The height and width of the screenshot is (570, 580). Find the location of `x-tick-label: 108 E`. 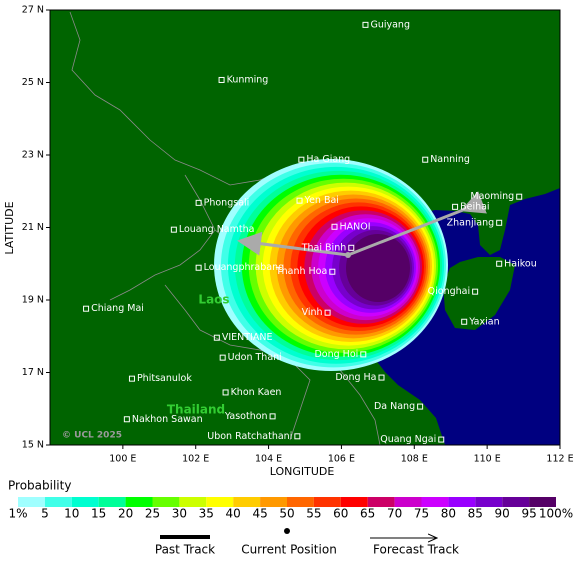

x-tick-label: 108 E is located at coordinates (414, 459).